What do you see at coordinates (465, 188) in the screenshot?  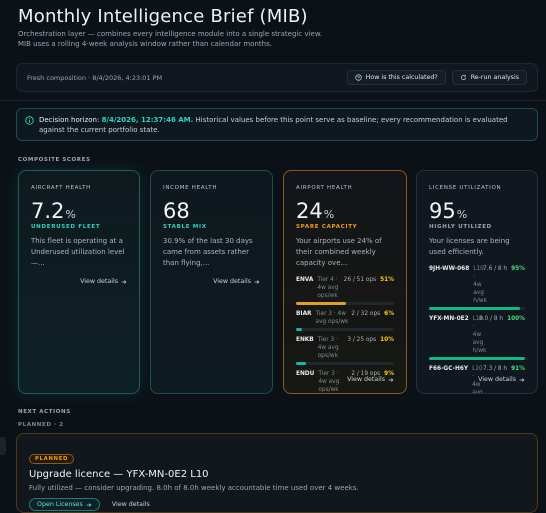 I see `card-title: LICENSE UTILIZATION` at bounding box center [465, 188].